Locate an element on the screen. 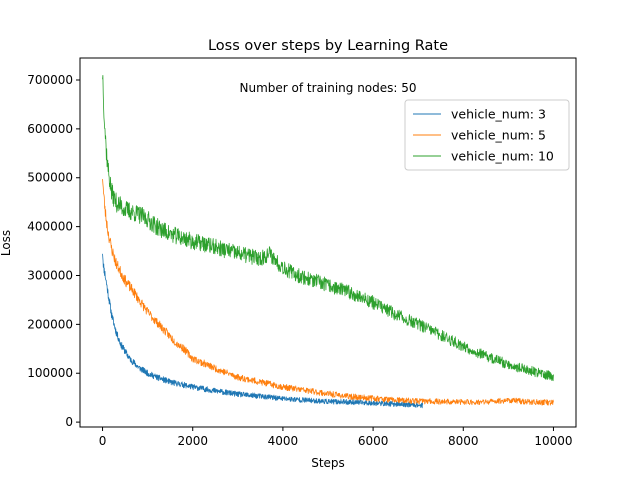  x-tick-label: 2000 is located at coordinates (192, 441).